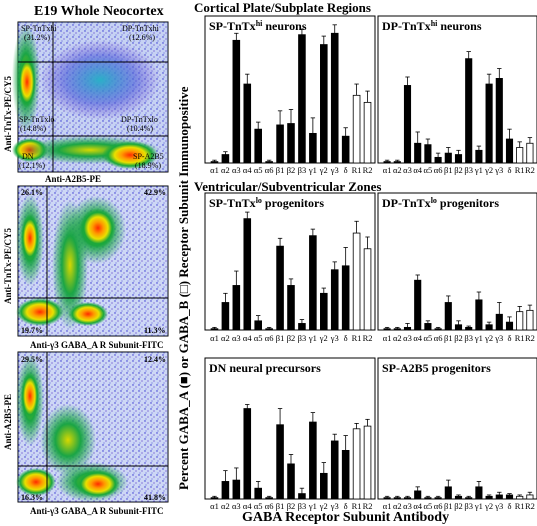  What do you see at coordinates (141, 28) in the screenshot?
I see `q-dp-tntxhi-name: DP-TnTxhi` at bounding box center [141, 28].